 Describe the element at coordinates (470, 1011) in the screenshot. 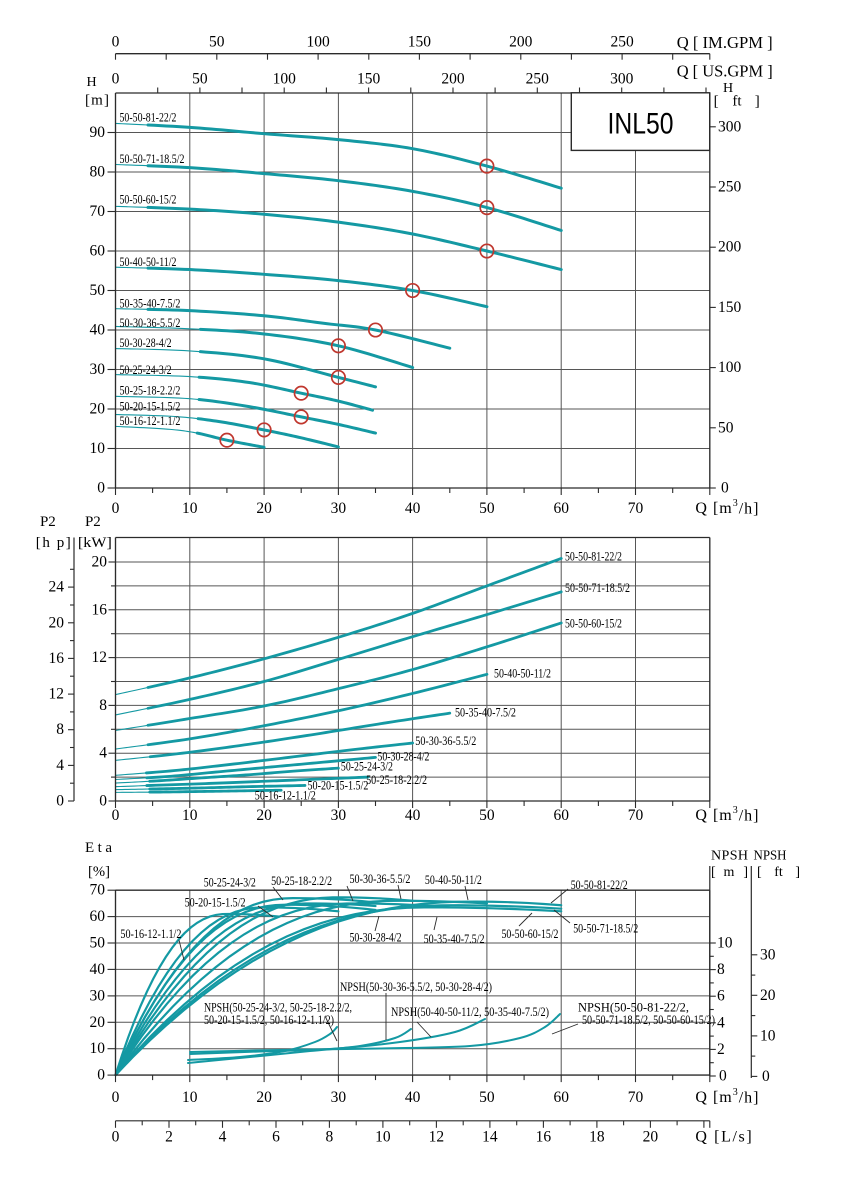

I see `svg-text:NPSH(50-40-50-11/2, 50-35-40-7: NPSH(50-40-50-11/2, 50-35-40-7.5/2)` at that location.